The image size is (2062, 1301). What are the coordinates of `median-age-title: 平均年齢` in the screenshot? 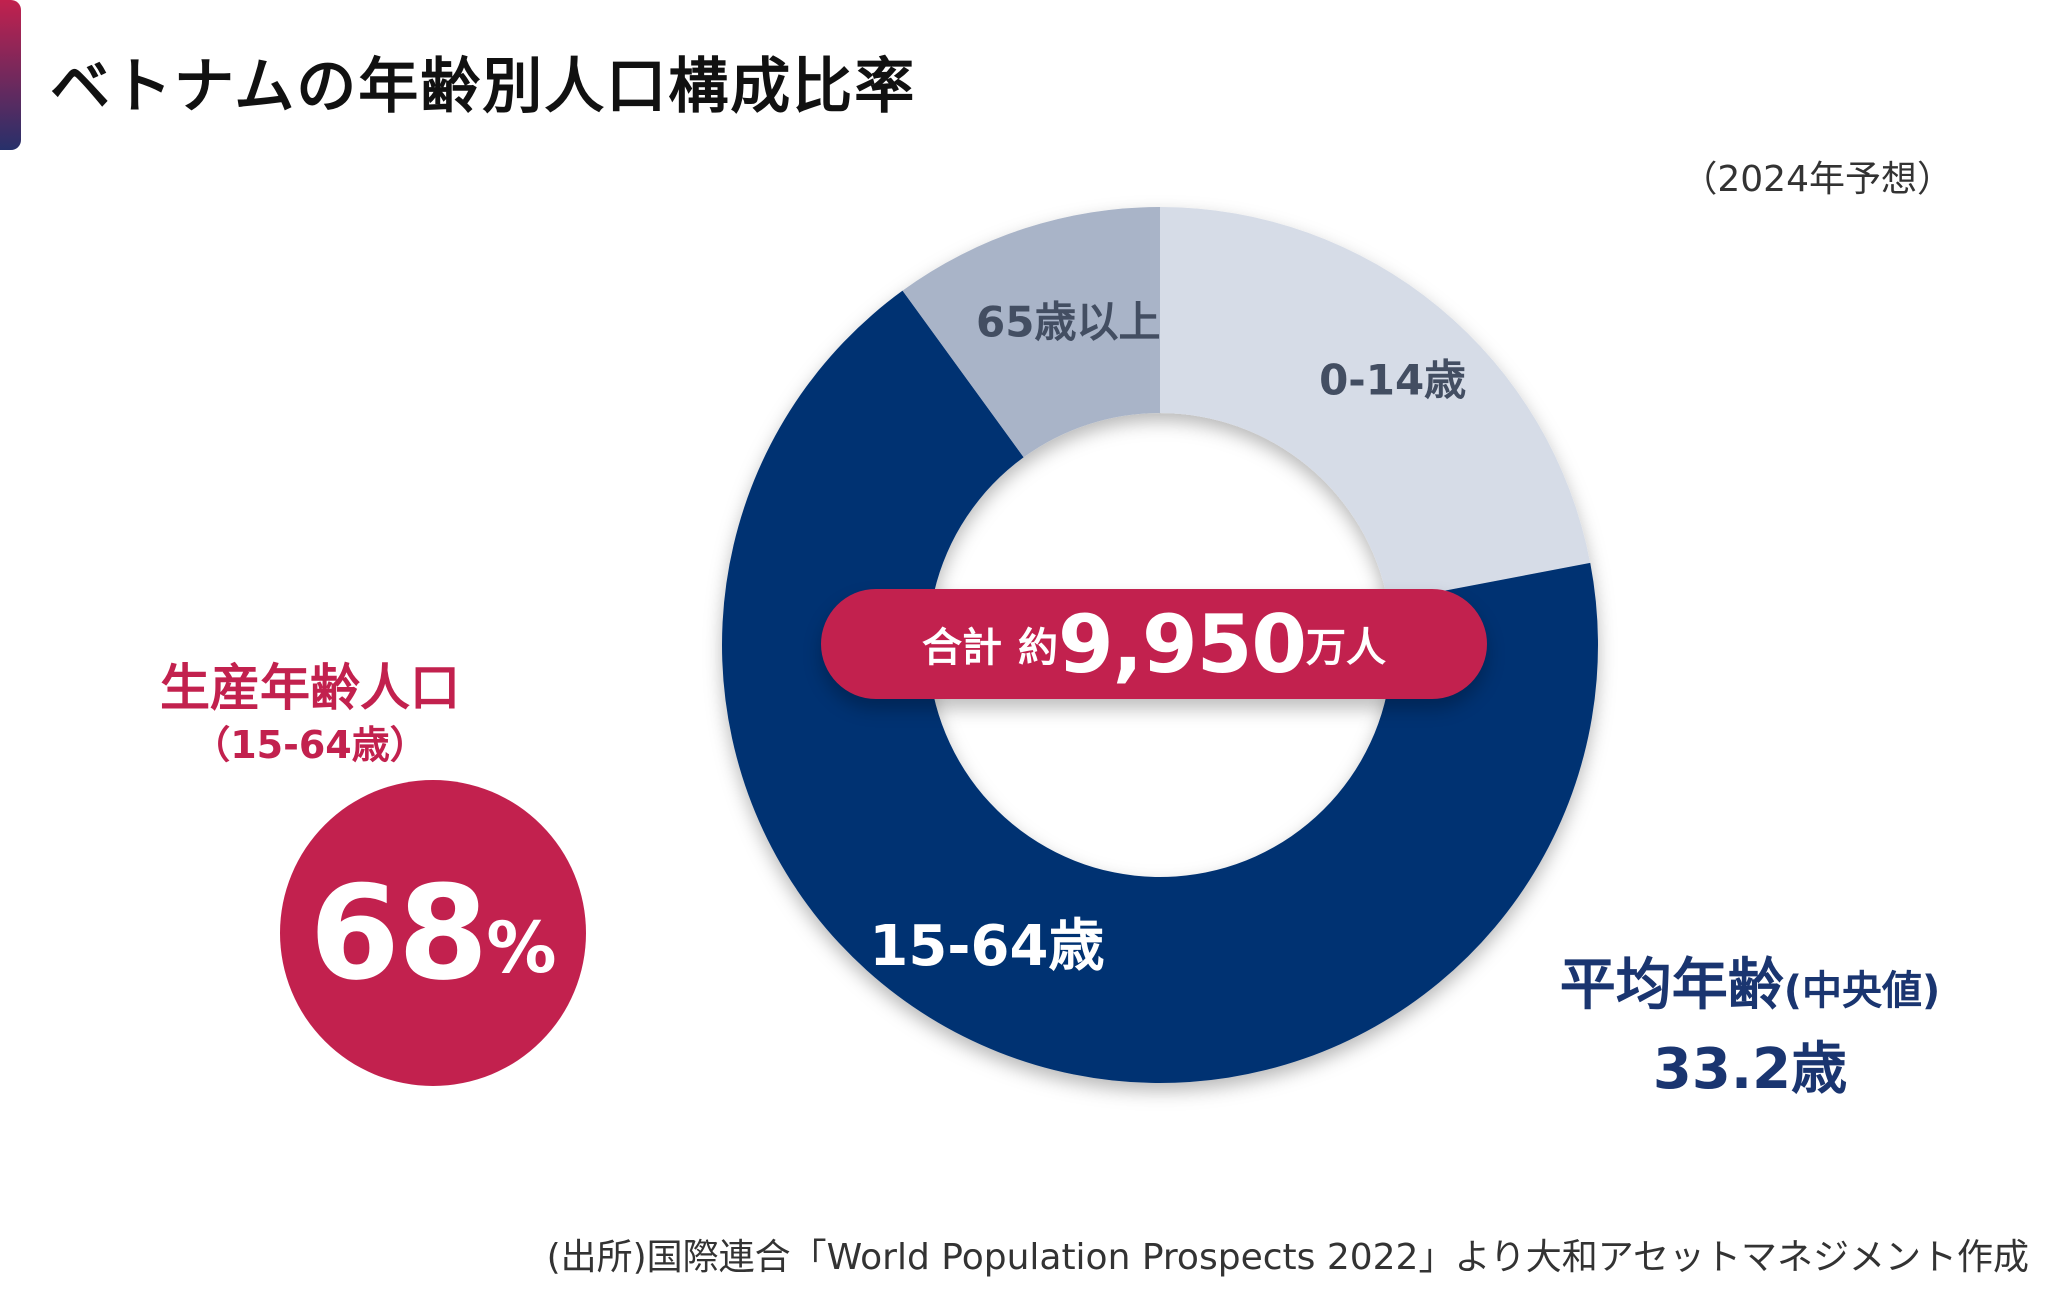 It's located at (1671, 985).